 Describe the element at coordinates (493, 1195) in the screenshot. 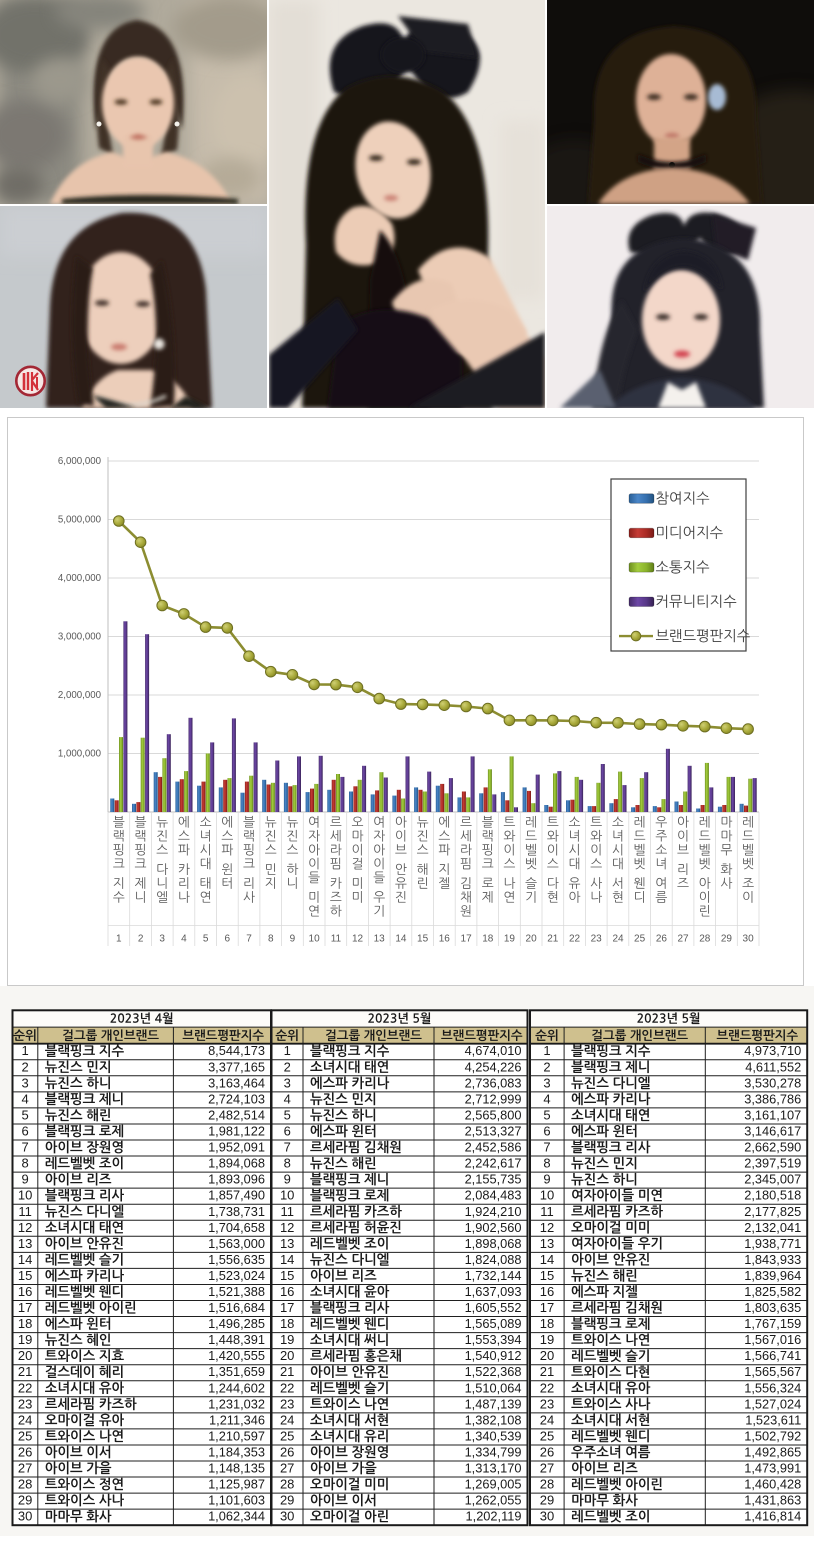

I see `svg-text: 2,084,483` at that location.